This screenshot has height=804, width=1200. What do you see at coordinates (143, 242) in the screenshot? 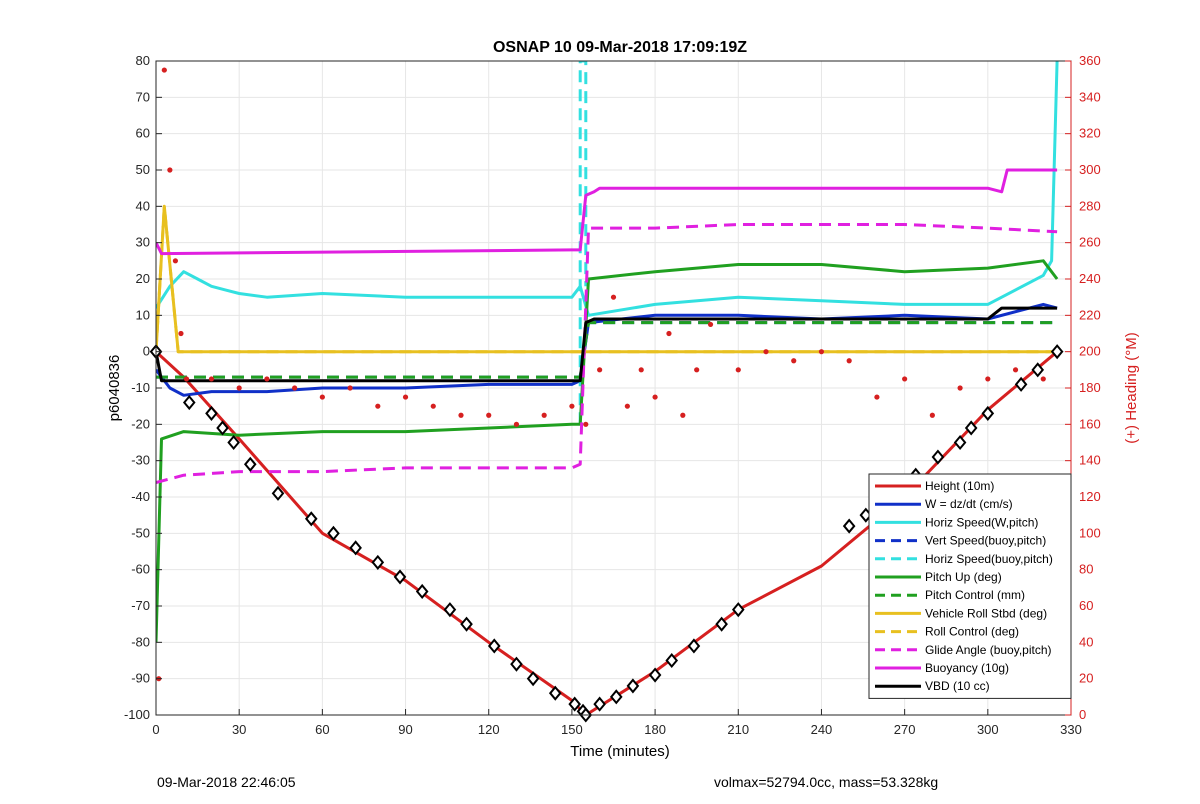
I see `y-tick-label-left: 30` at bounding box center [143, 242].